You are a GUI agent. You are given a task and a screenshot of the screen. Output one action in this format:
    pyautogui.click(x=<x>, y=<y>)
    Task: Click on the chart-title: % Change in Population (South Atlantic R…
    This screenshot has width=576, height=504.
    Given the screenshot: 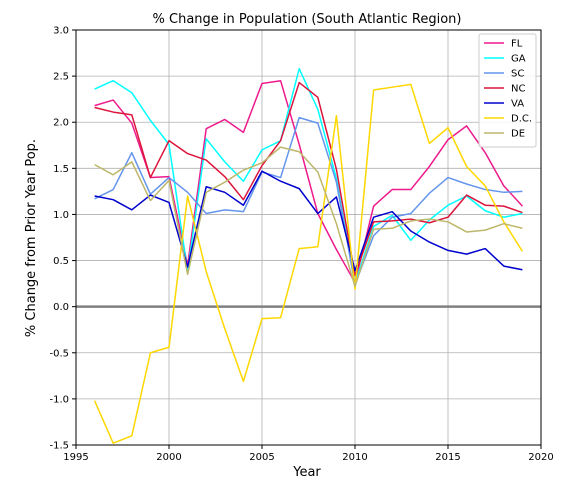 What is the action you would take?
    pyautogui.click(x=307, y=19)
    